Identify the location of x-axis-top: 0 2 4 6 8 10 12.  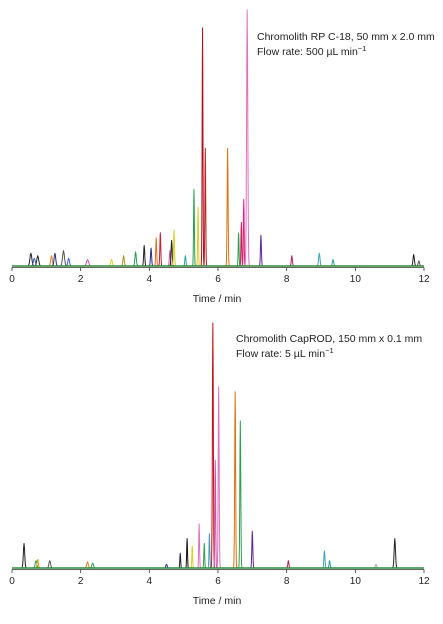
(219, 276).